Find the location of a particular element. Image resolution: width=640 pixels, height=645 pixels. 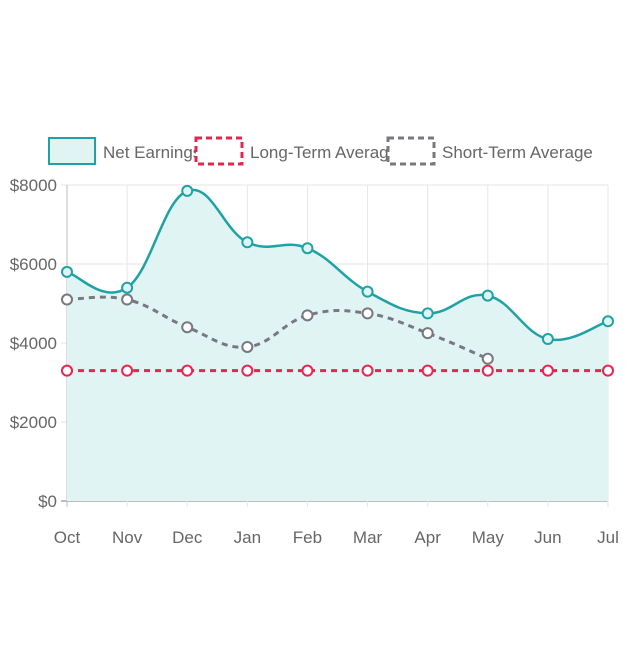

y-tick-label: $0 is located at coordinates (47, 501).